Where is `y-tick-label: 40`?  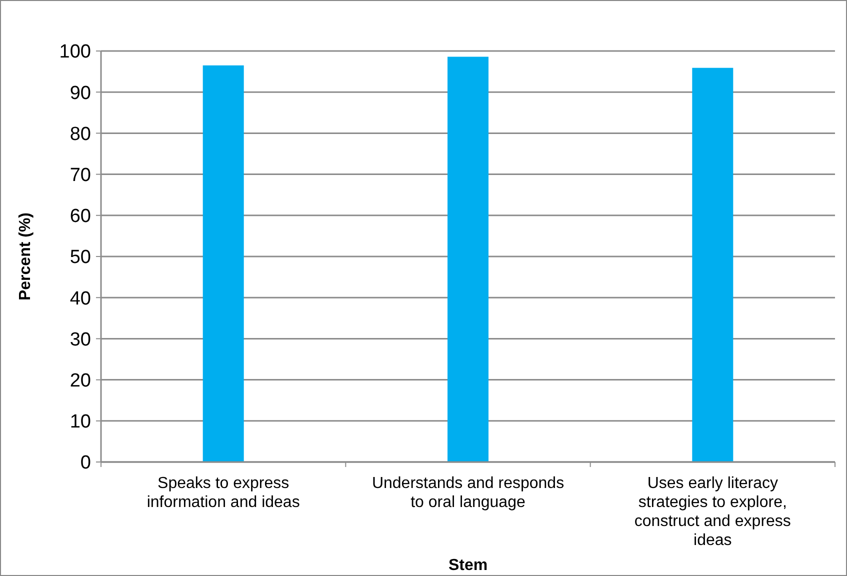
y-tick-label: 40 is located at coordinates (80, 299).